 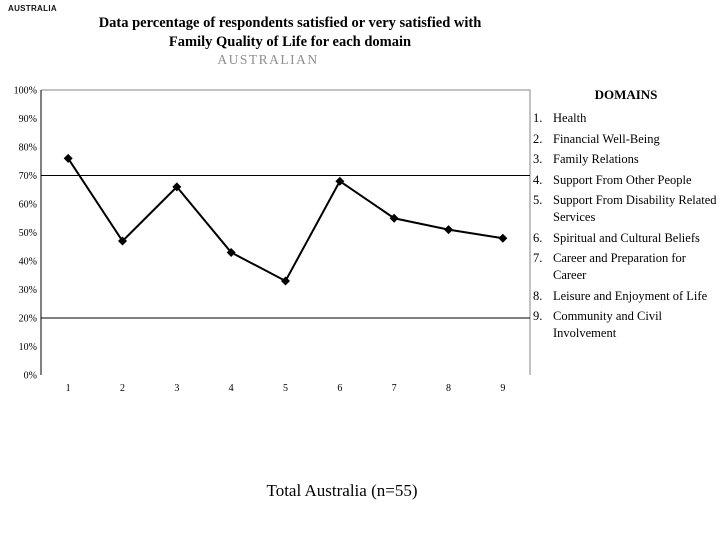 I want to click on domain-item-number: 2., so click(x=538, y=138).